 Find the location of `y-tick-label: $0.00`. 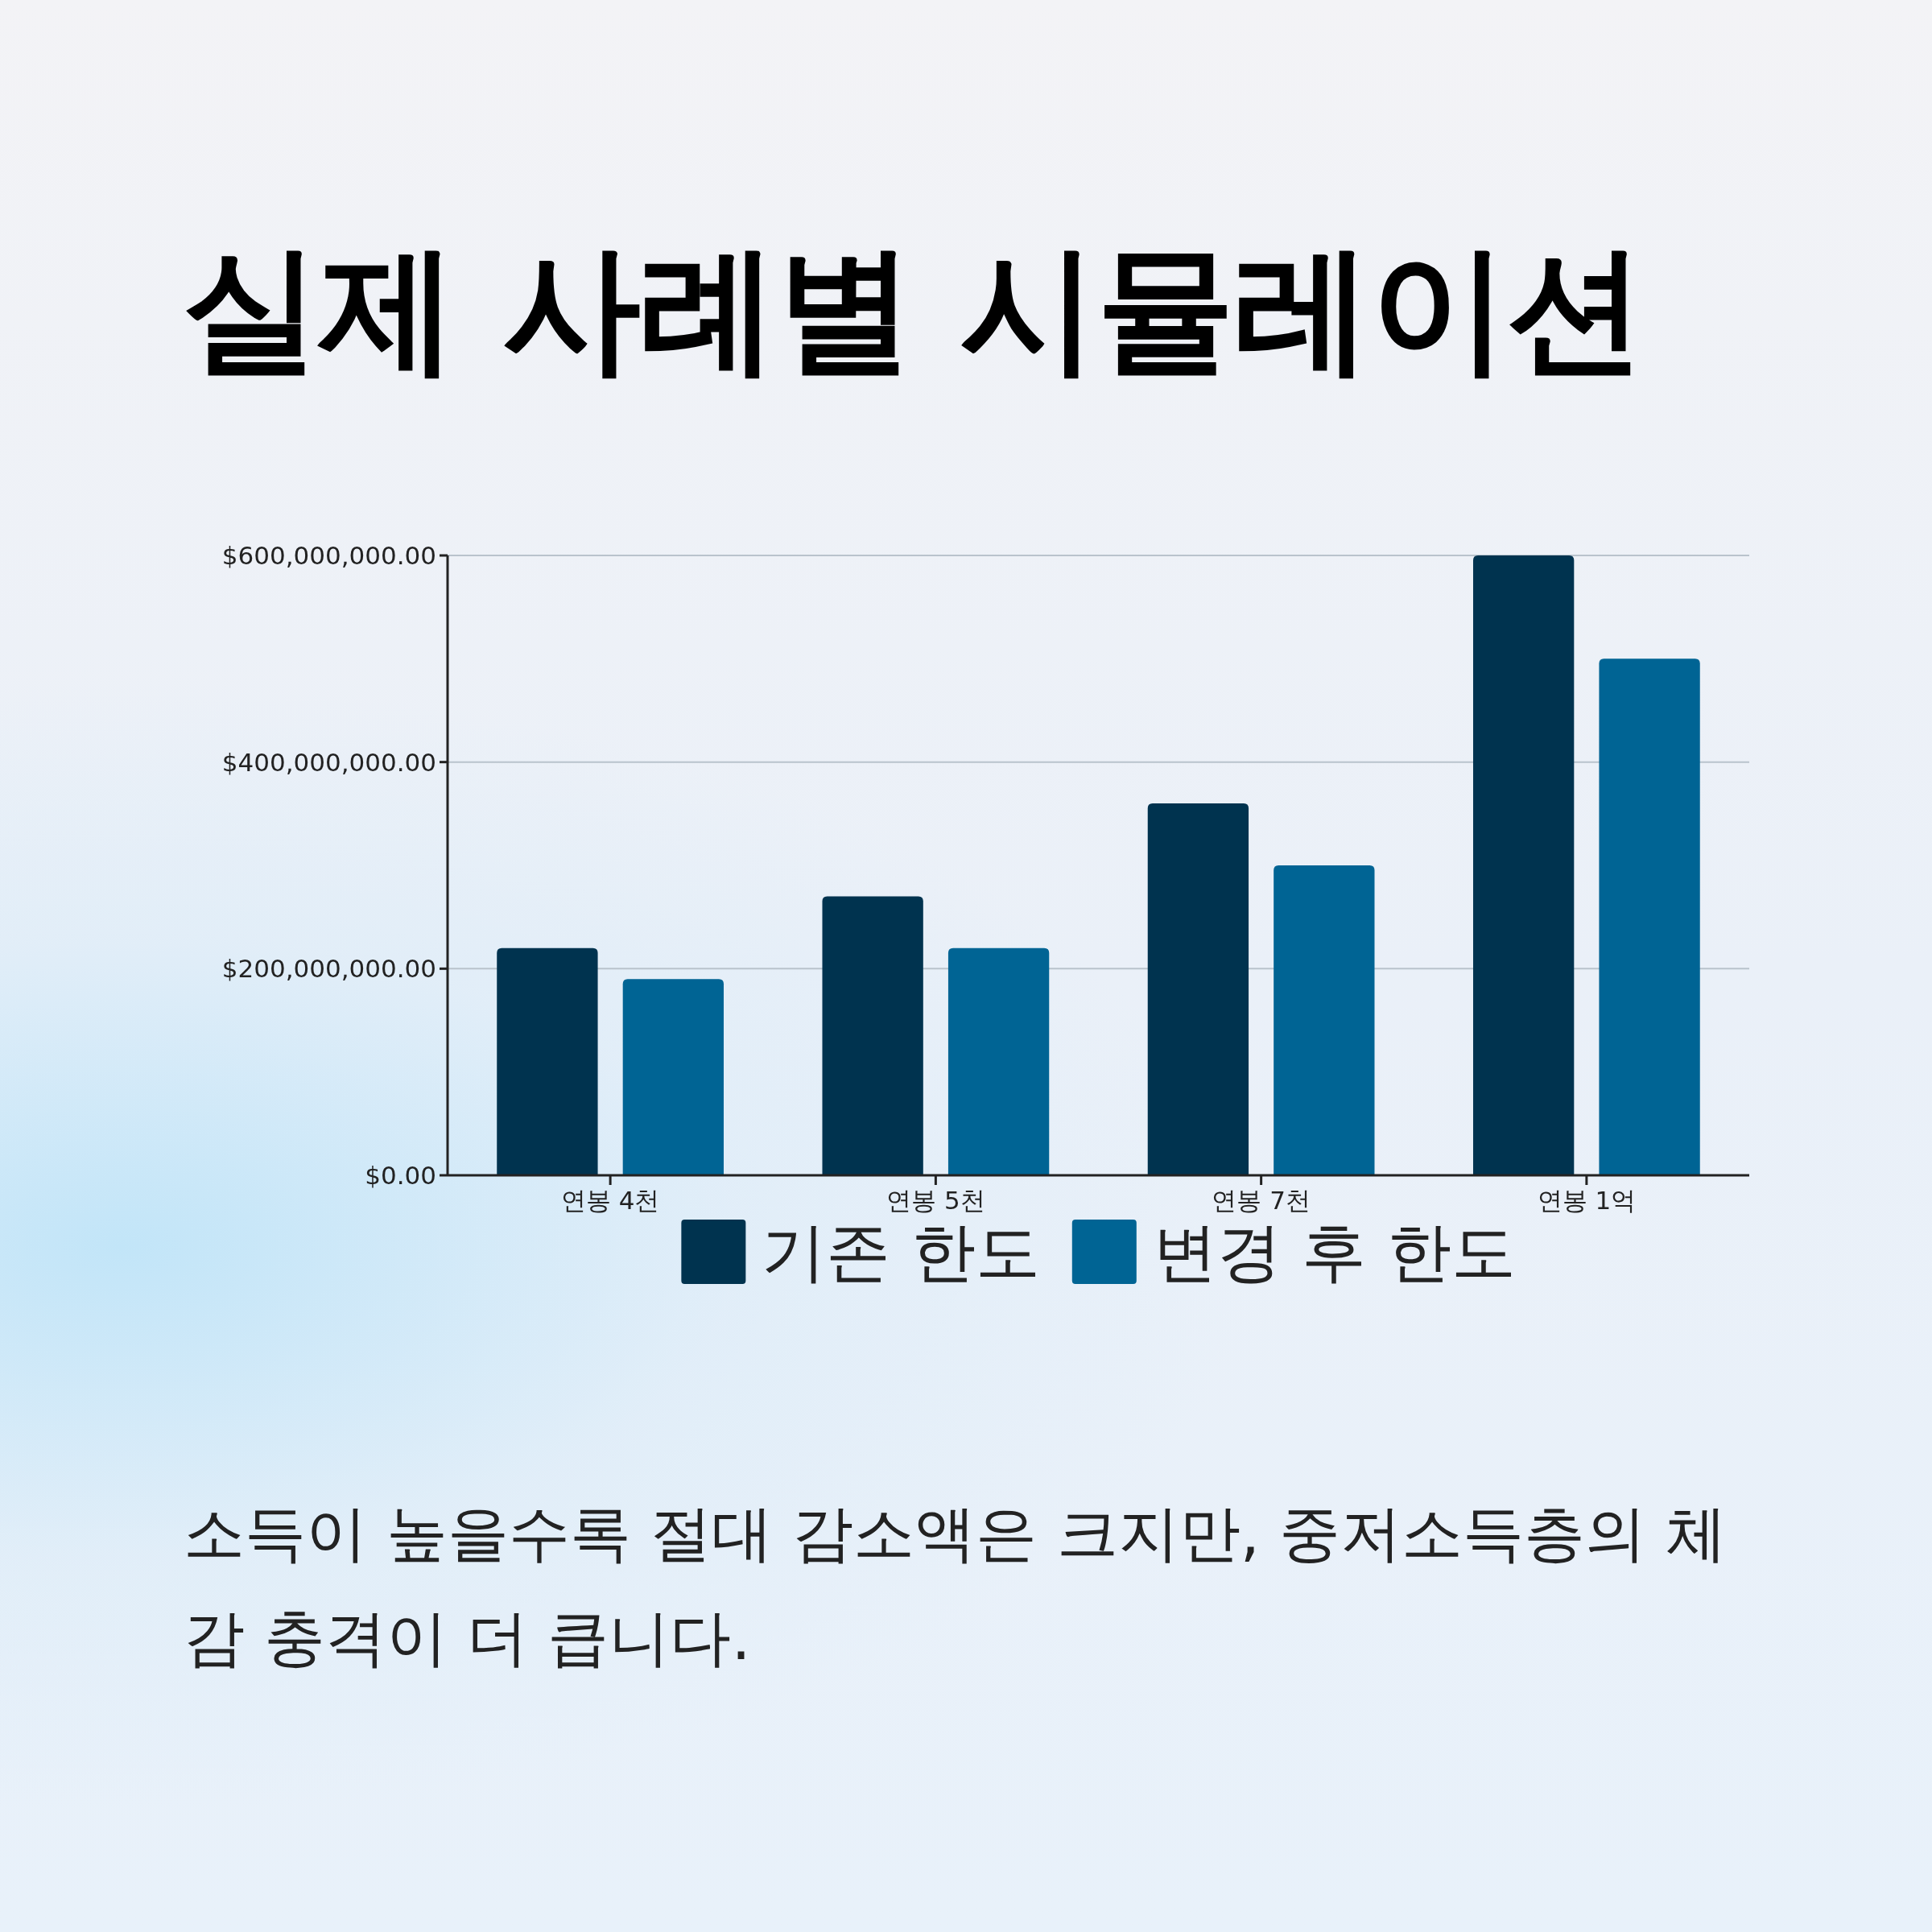

y-tick-label: $0.00 is located at coordinates (400, 1175).